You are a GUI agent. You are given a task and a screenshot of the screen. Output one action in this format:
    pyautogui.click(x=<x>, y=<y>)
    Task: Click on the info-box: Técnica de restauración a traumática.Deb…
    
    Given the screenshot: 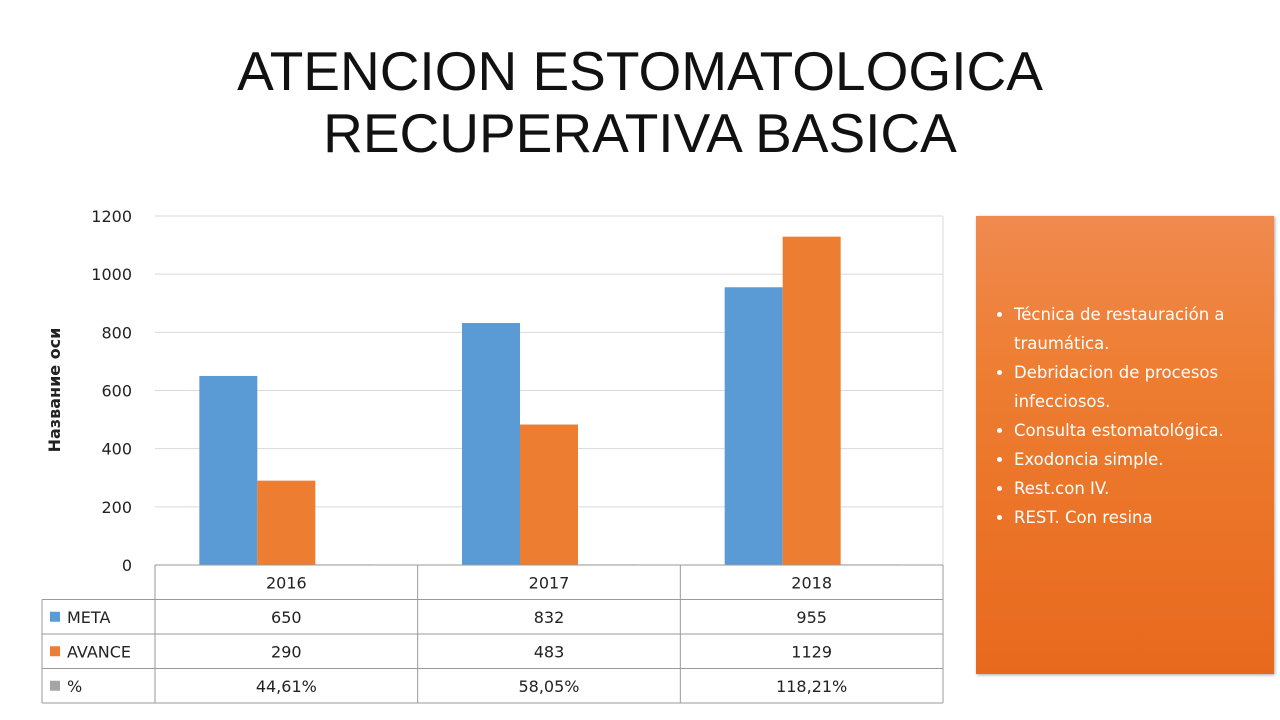 What is the action you would take?
    pyautogui.click(x=1125, y=445)
    